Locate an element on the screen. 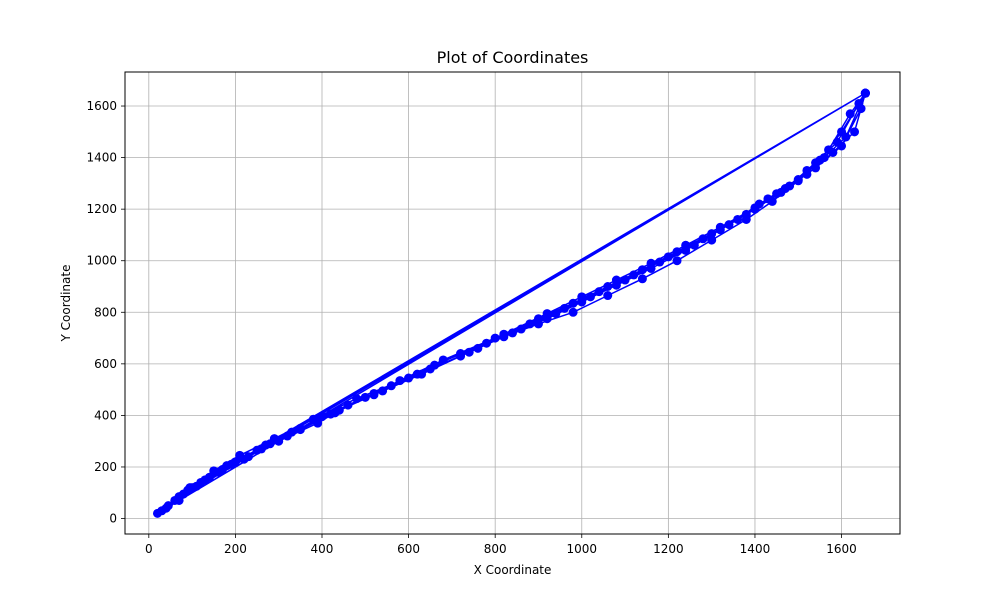 This screenshot has width=1000, height=600. y-tick-label: 200 is located at coordinates (105, 467).